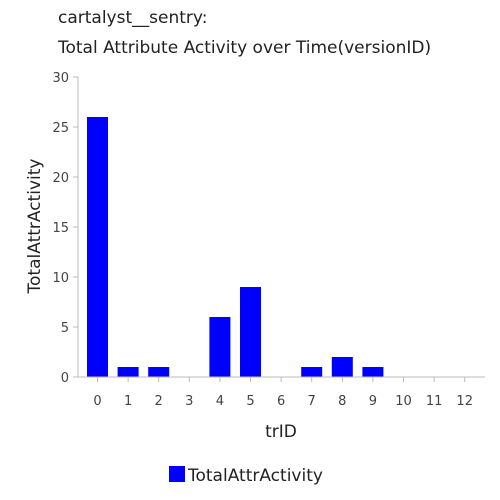 This screenshot has width=500, height=500. What do you see at coordinates (189, 401) in the screenshot?
I see `x-tick-label: 3` at bounding box center [189, 401].